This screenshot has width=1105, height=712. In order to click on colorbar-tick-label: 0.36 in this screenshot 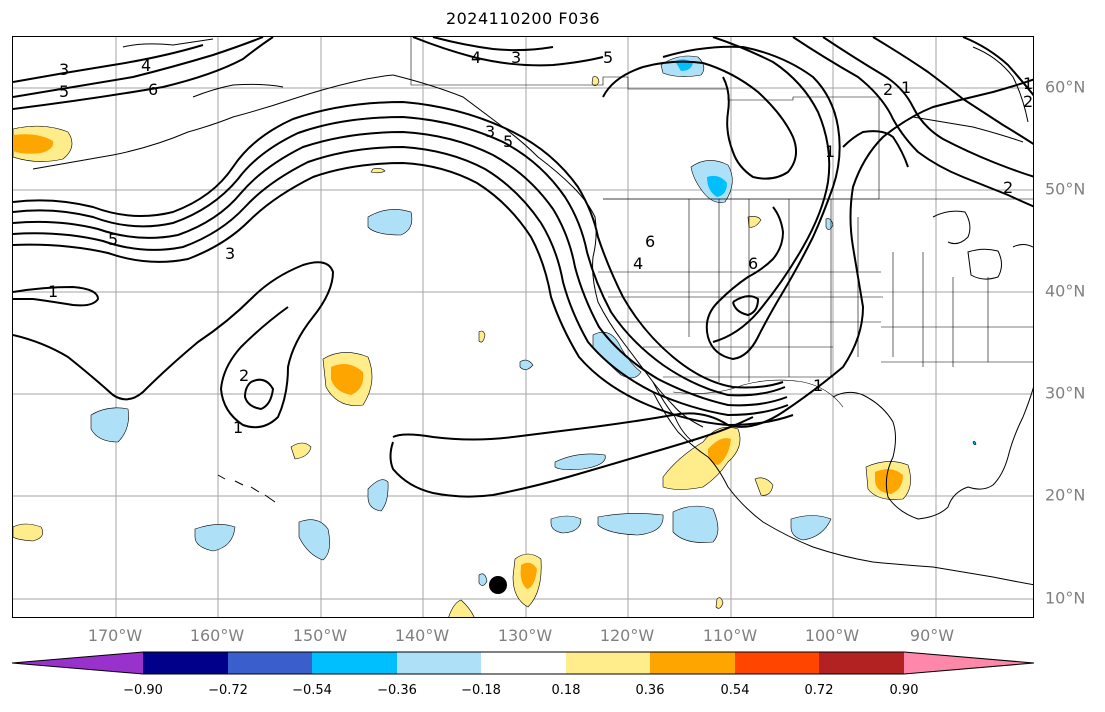, I will do `click(650, 690)`.